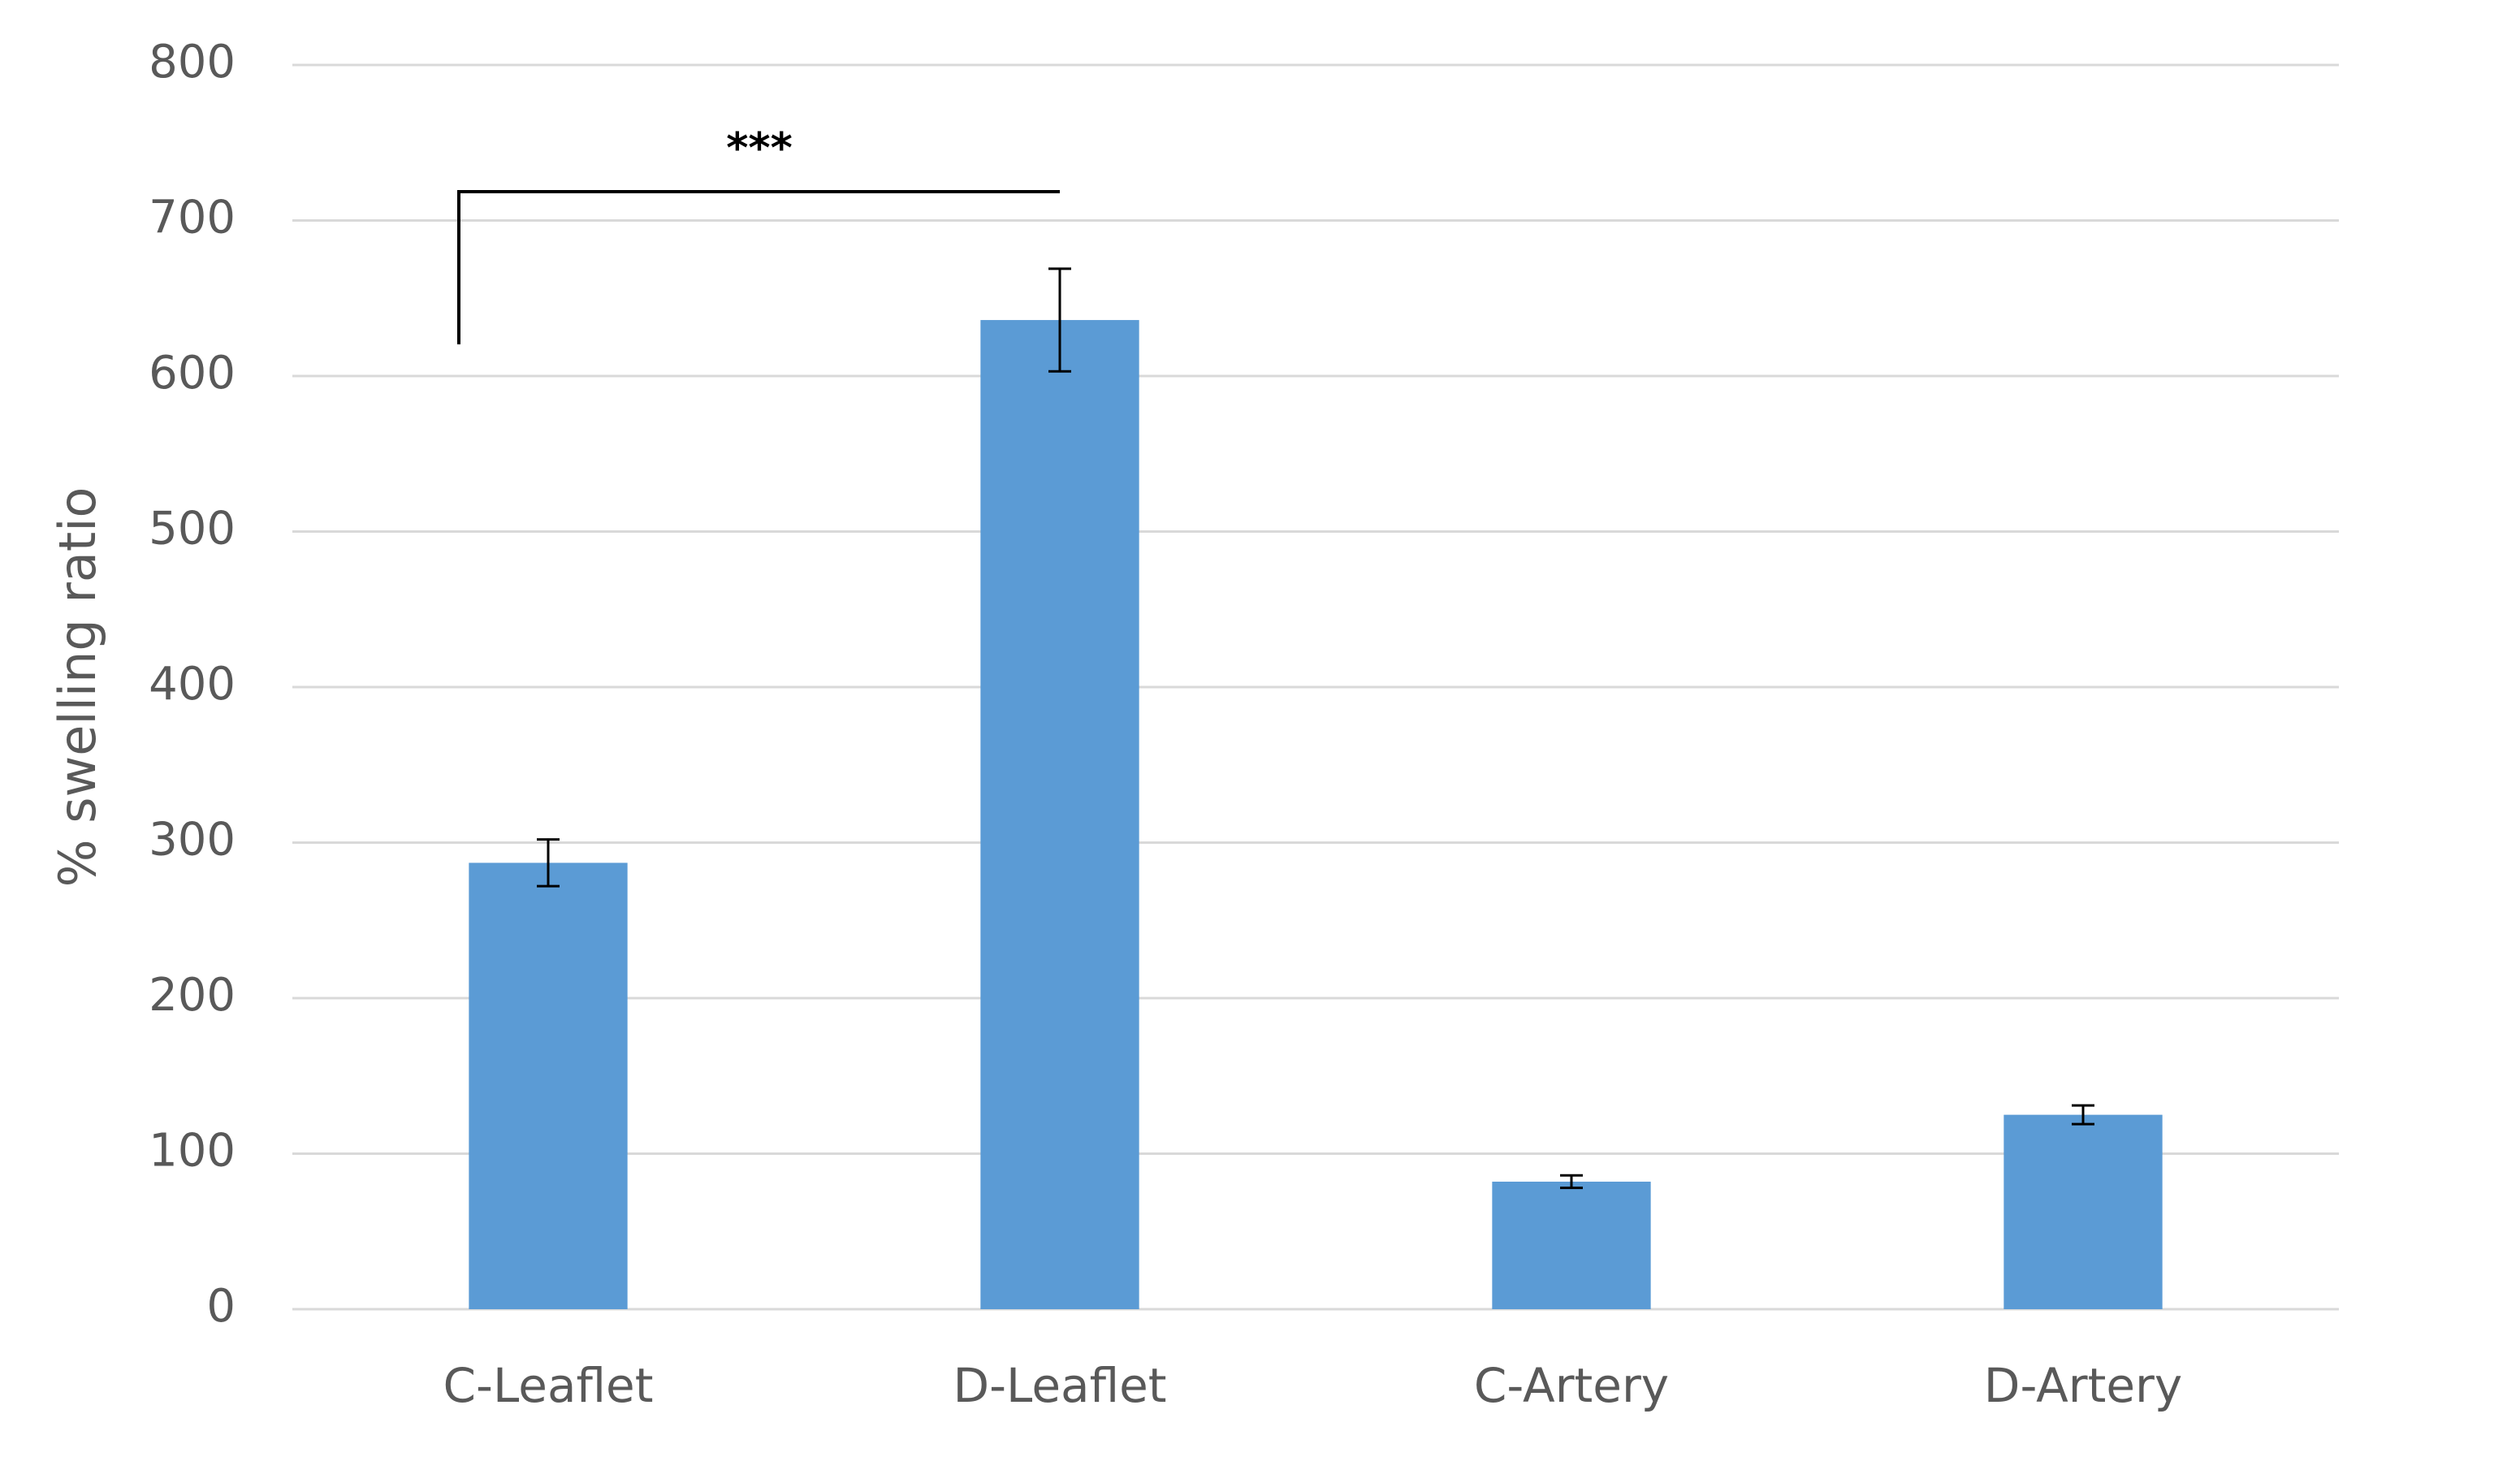  I want to click on x-tick-label: C-Leaflet, so click(548, 1385).